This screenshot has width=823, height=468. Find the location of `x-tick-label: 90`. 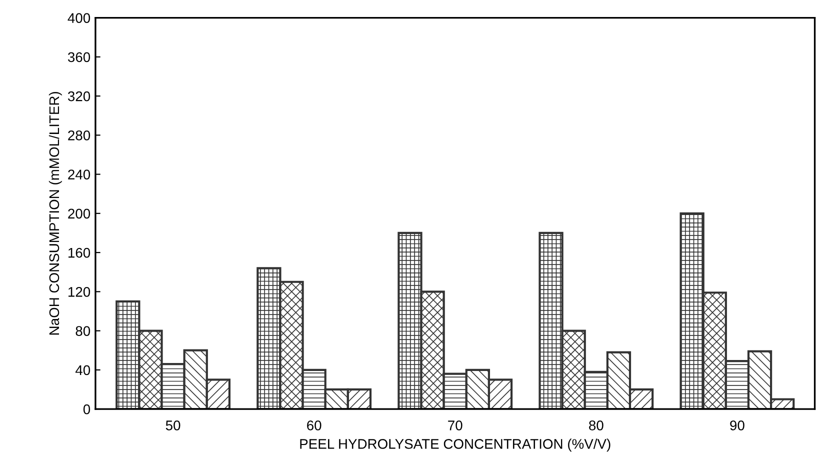

x-tick-label: 90 is located at coordinates (737, 425).